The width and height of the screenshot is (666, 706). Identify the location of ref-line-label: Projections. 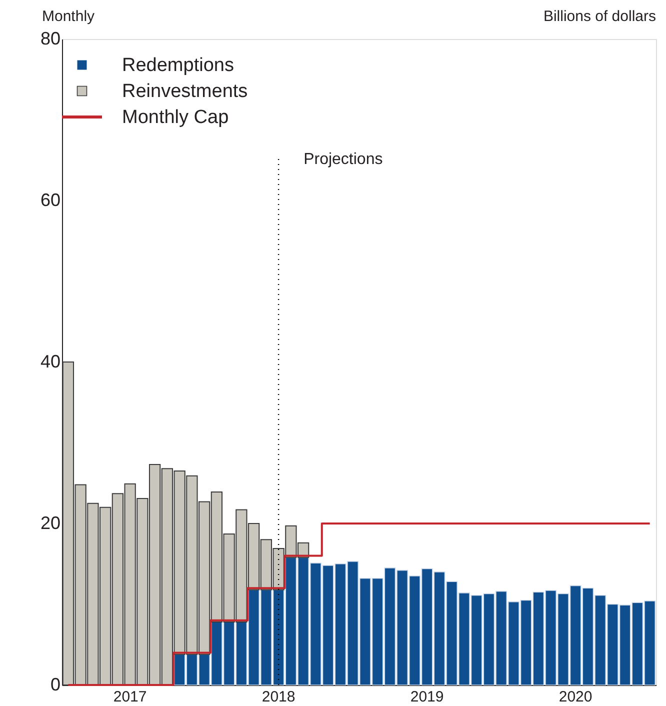
(343, 159).